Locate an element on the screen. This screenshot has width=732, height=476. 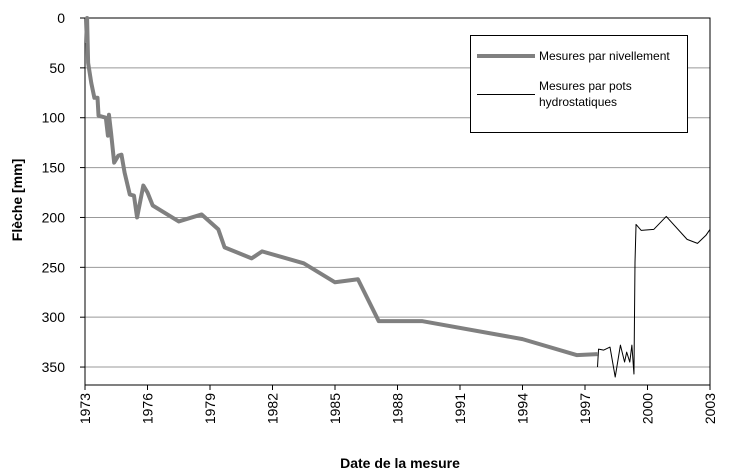
x-tick-label: 1997 is located at coordinates (585, 408).